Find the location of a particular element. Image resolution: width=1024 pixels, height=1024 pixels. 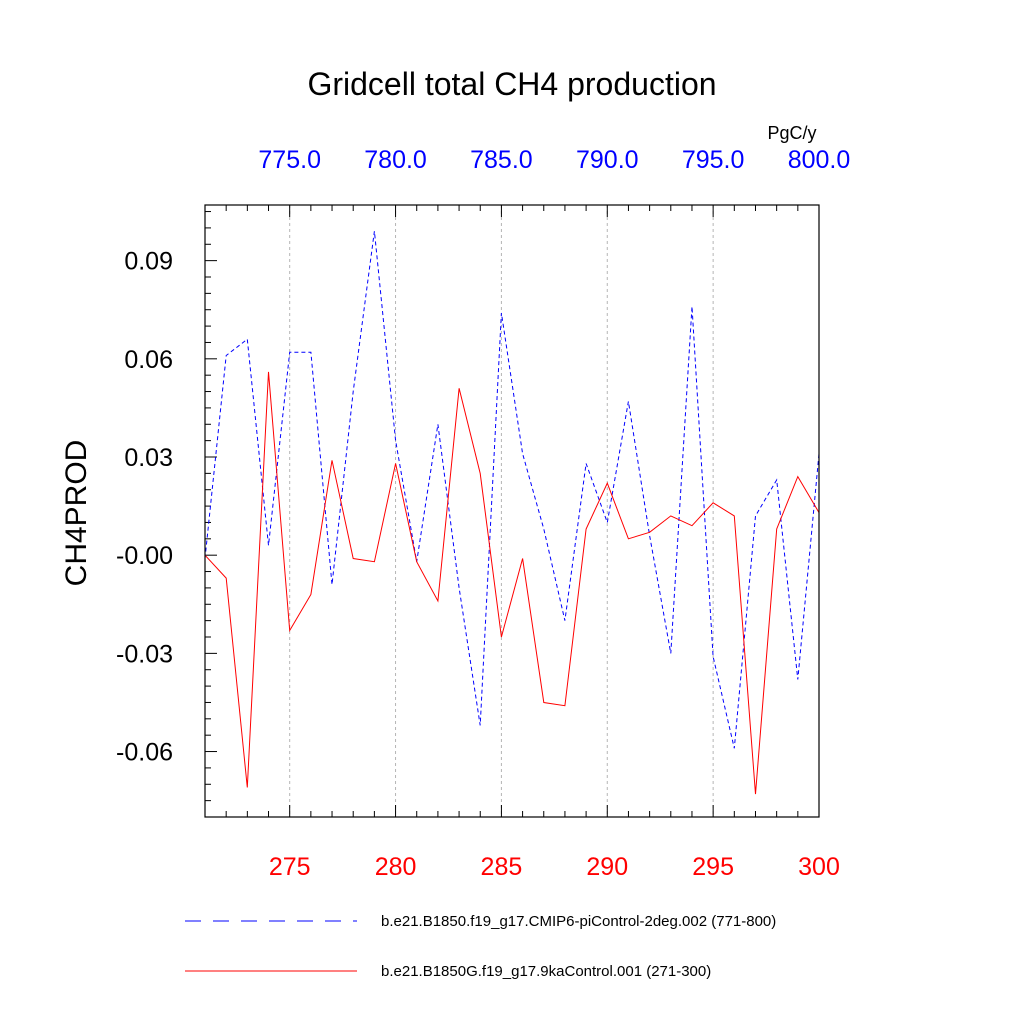

chart-title: Gridcell total CH4 production is located at coordinates (511, 84).